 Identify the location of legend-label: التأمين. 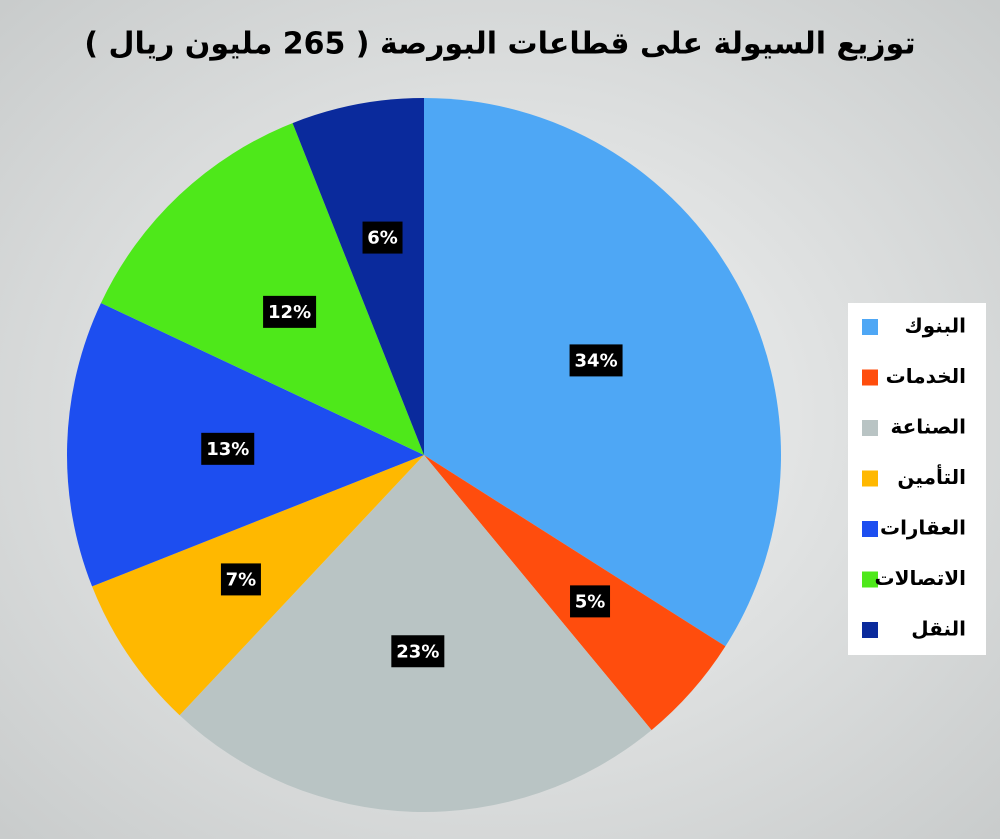
(931, 476).